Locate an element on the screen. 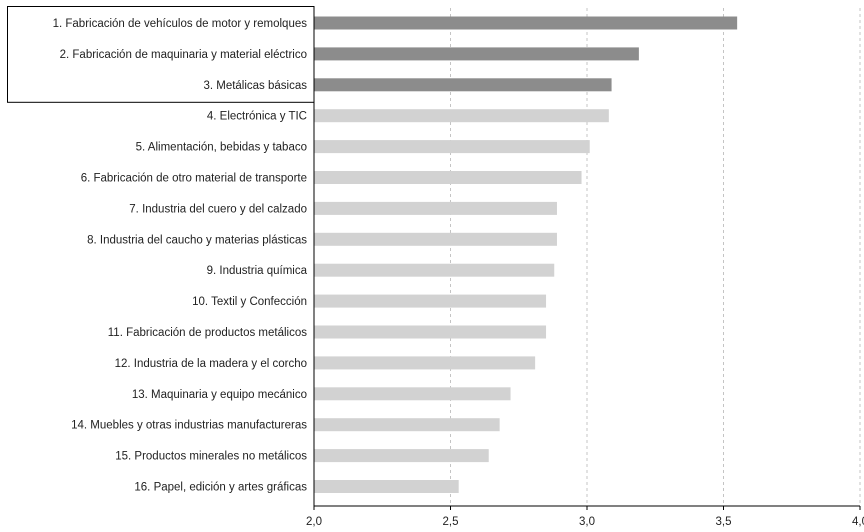 This screenshot has width=864, height=532. category-label: 15. Productos minerales no metálicos is located at coordinates (211, 457).